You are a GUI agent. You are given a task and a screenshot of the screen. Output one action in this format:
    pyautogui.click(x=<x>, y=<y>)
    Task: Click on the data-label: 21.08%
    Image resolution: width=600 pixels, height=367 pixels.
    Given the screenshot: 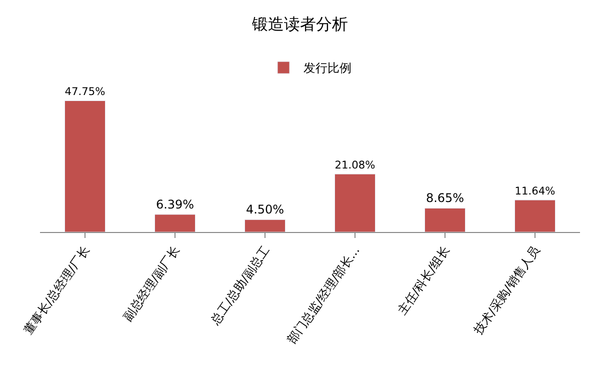 What is the action you would take?
    pyautogui.click(x=355, y=165)
    